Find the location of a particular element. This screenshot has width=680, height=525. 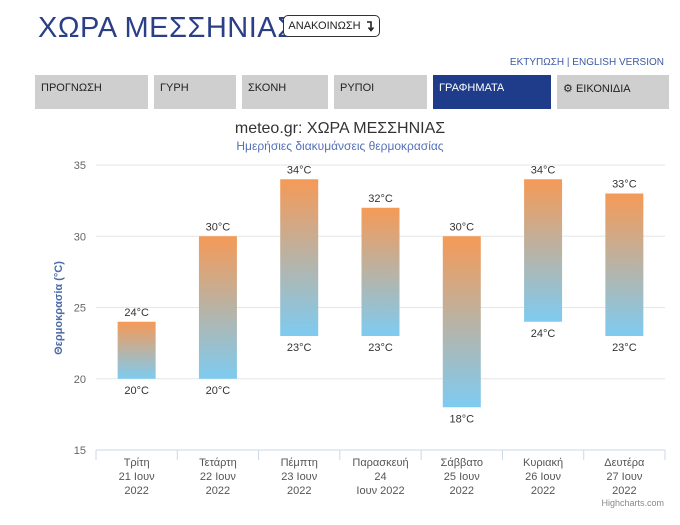

high-label: 33°C is located at coordinates (624, 185).